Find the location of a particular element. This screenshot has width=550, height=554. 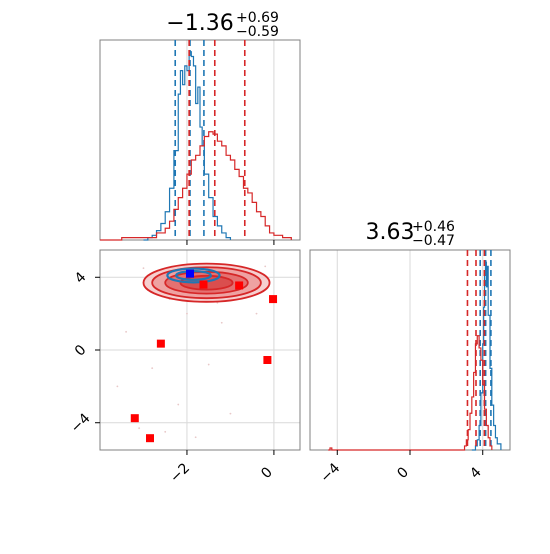

y-tick-label: −4 is located at coordinates (81, 423).